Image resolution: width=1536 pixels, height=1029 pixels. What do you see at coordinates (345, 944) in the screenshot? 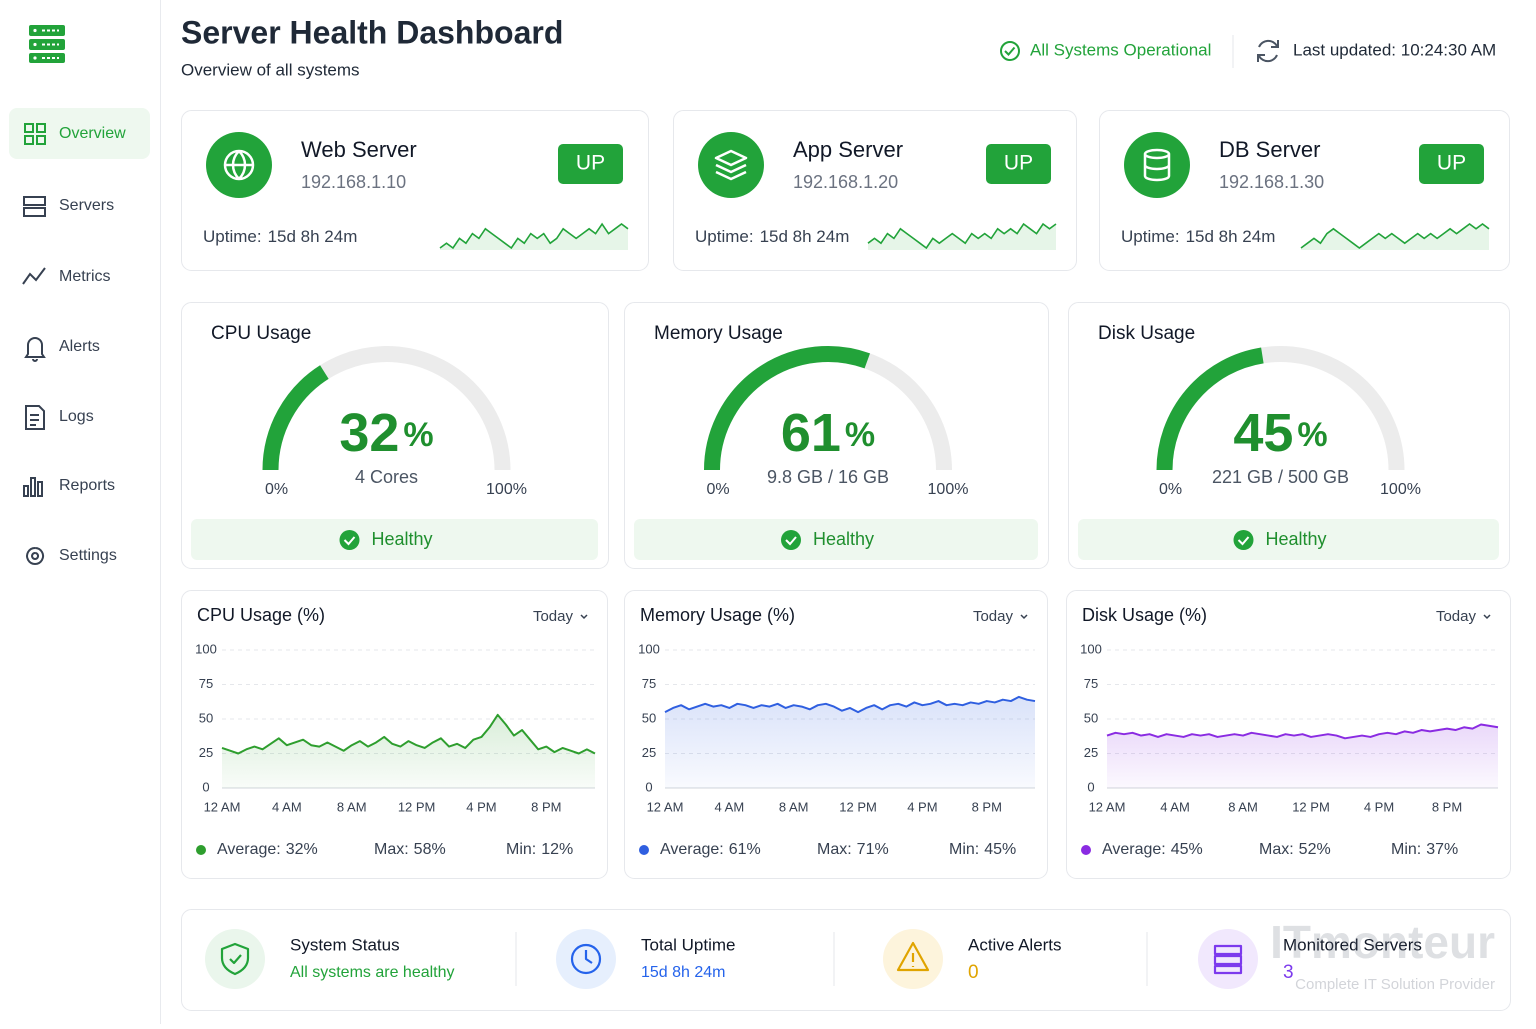
I see `summary-title: System Status` at bounding box center [345, 944].